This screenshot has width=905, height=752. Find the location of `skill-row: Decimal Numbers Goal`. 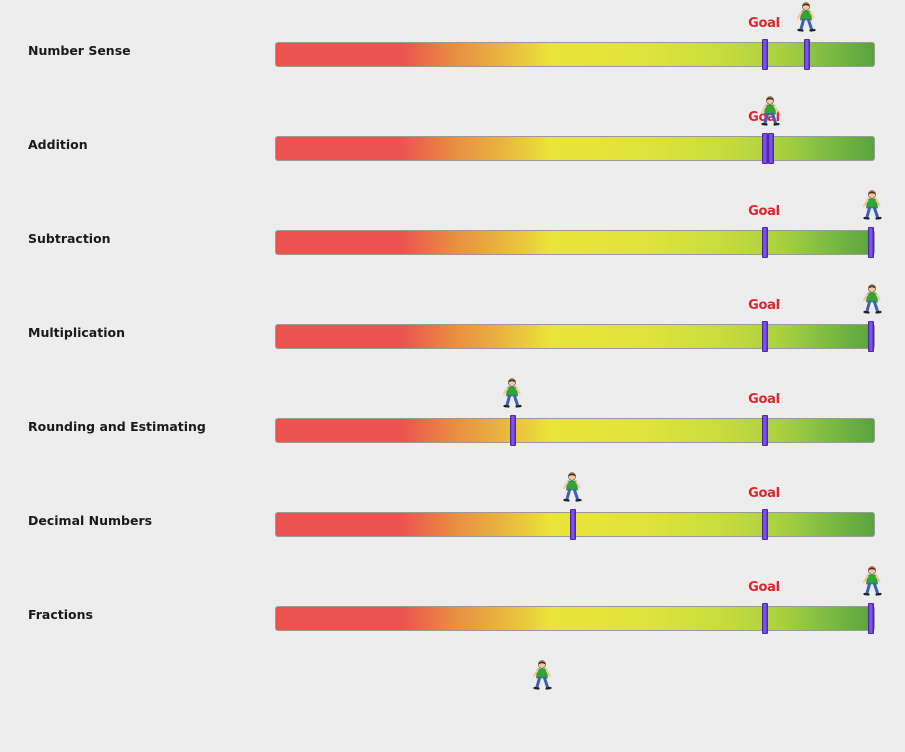

skill-row: Decimal Numbers Goal is located at coordinates (452, 517).